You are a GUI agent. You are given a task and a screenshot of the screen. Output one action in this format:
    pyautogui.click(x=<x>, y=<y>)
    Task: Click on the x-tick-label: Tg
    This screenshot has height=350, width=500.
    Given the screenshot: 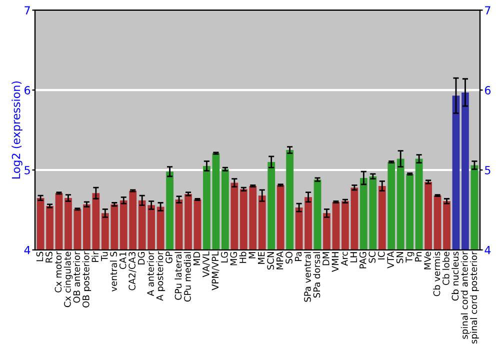 What is the action you would take?
    pyautogui.click(x=410, y=257)
    